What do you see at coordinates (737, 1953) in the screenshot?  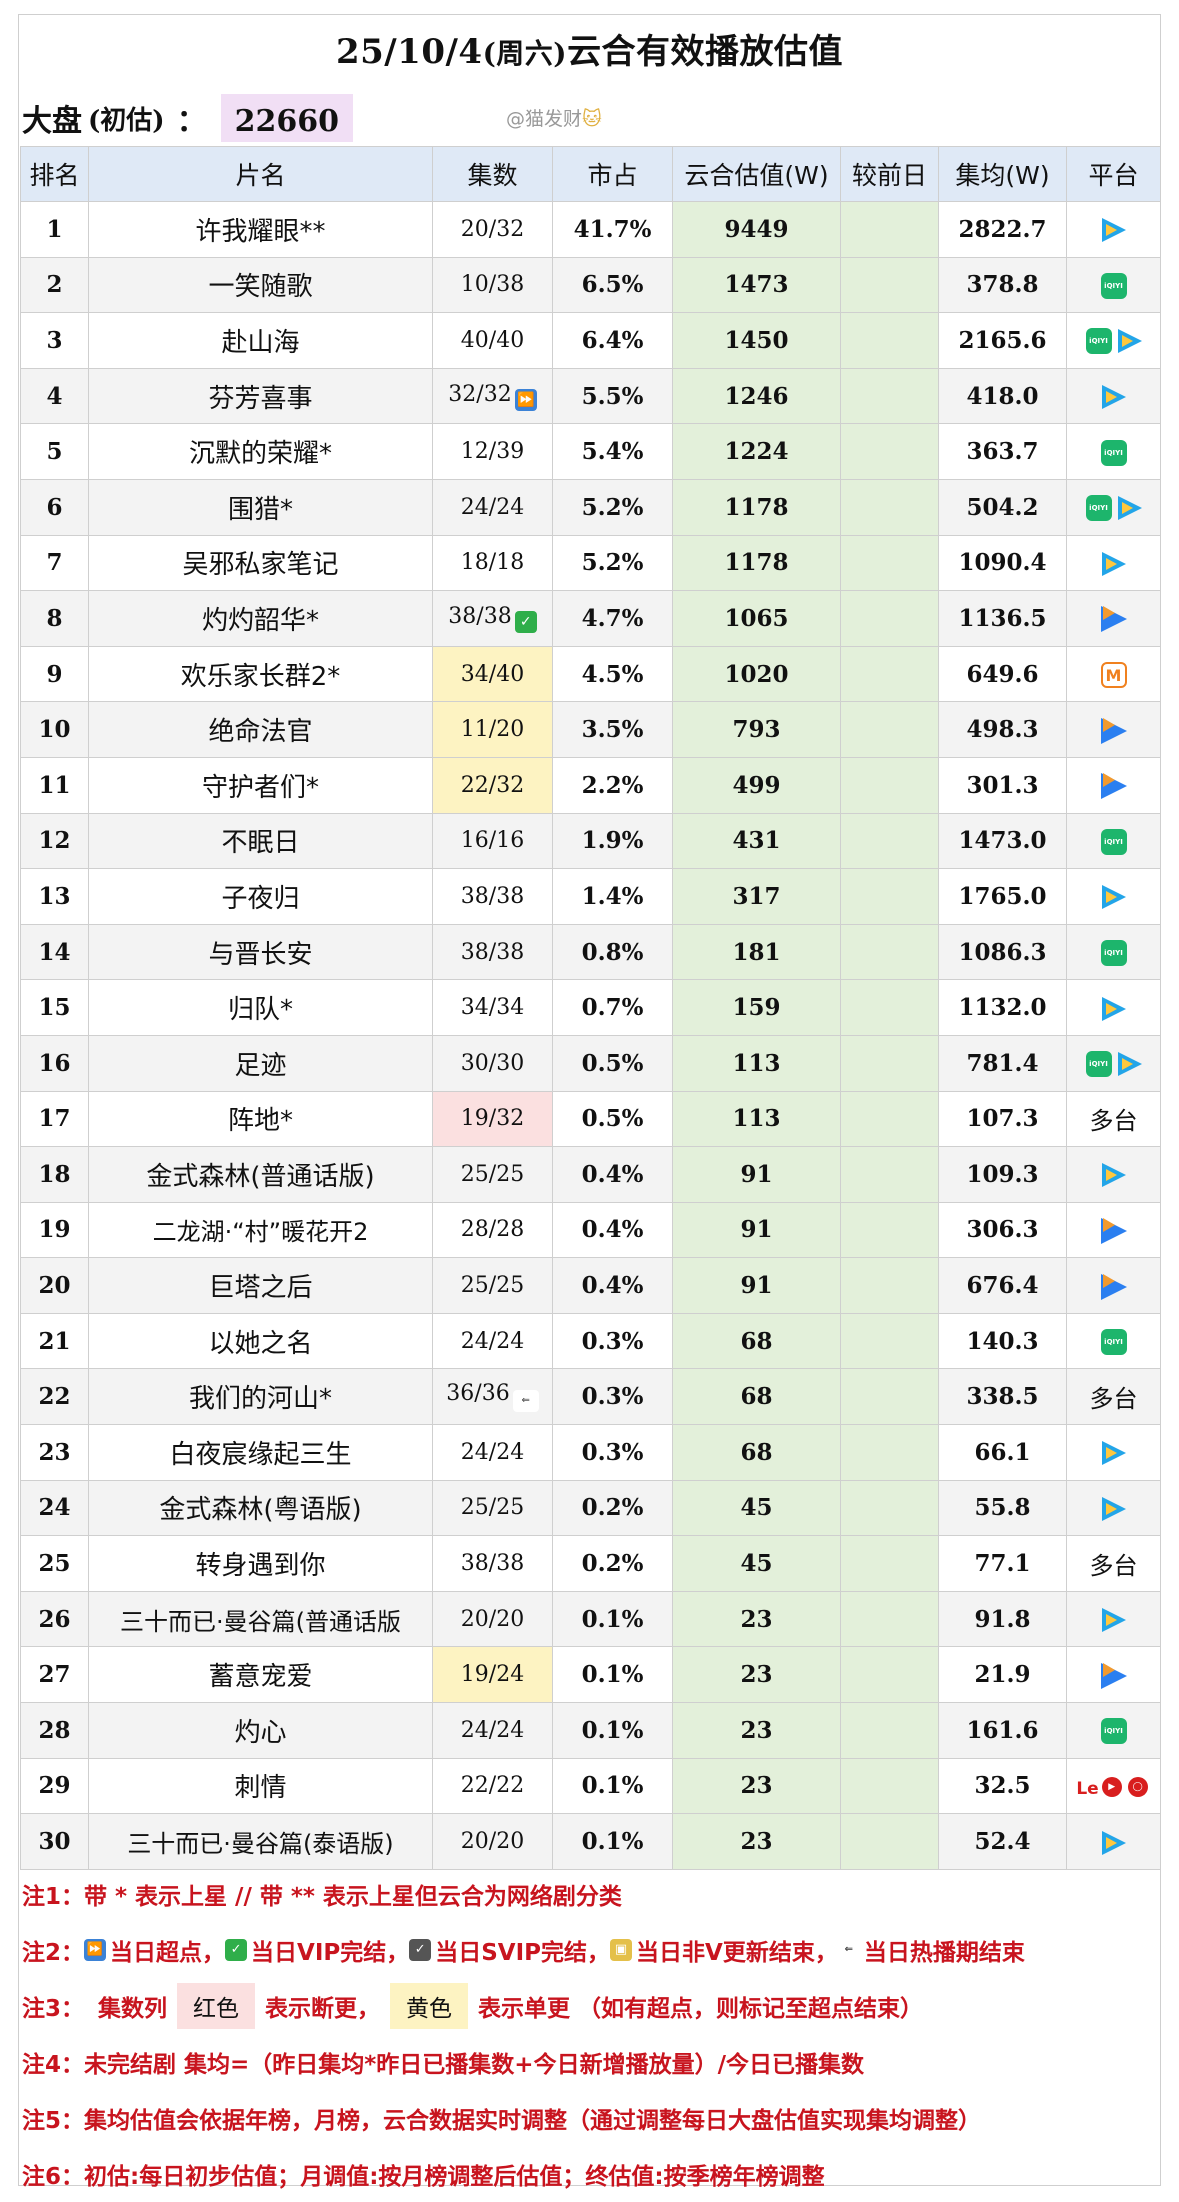 I see `note-2-d: 当日非V更新结束，` at bounding box center [737, 1953].